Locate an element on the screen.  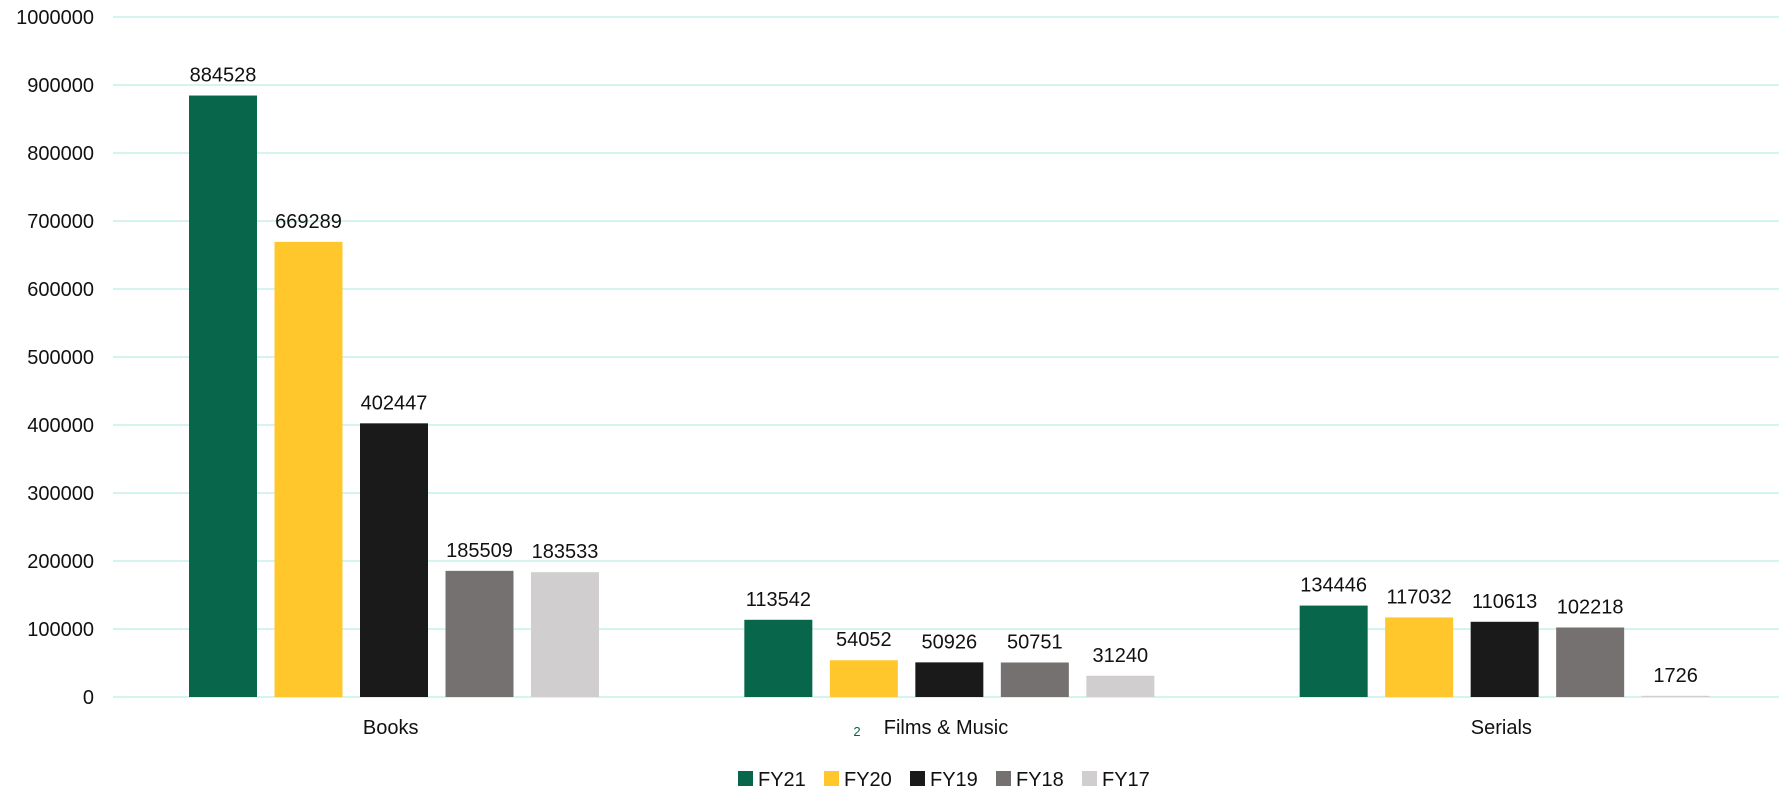
data-label: 50751 is located at coordinates (1035, 642).